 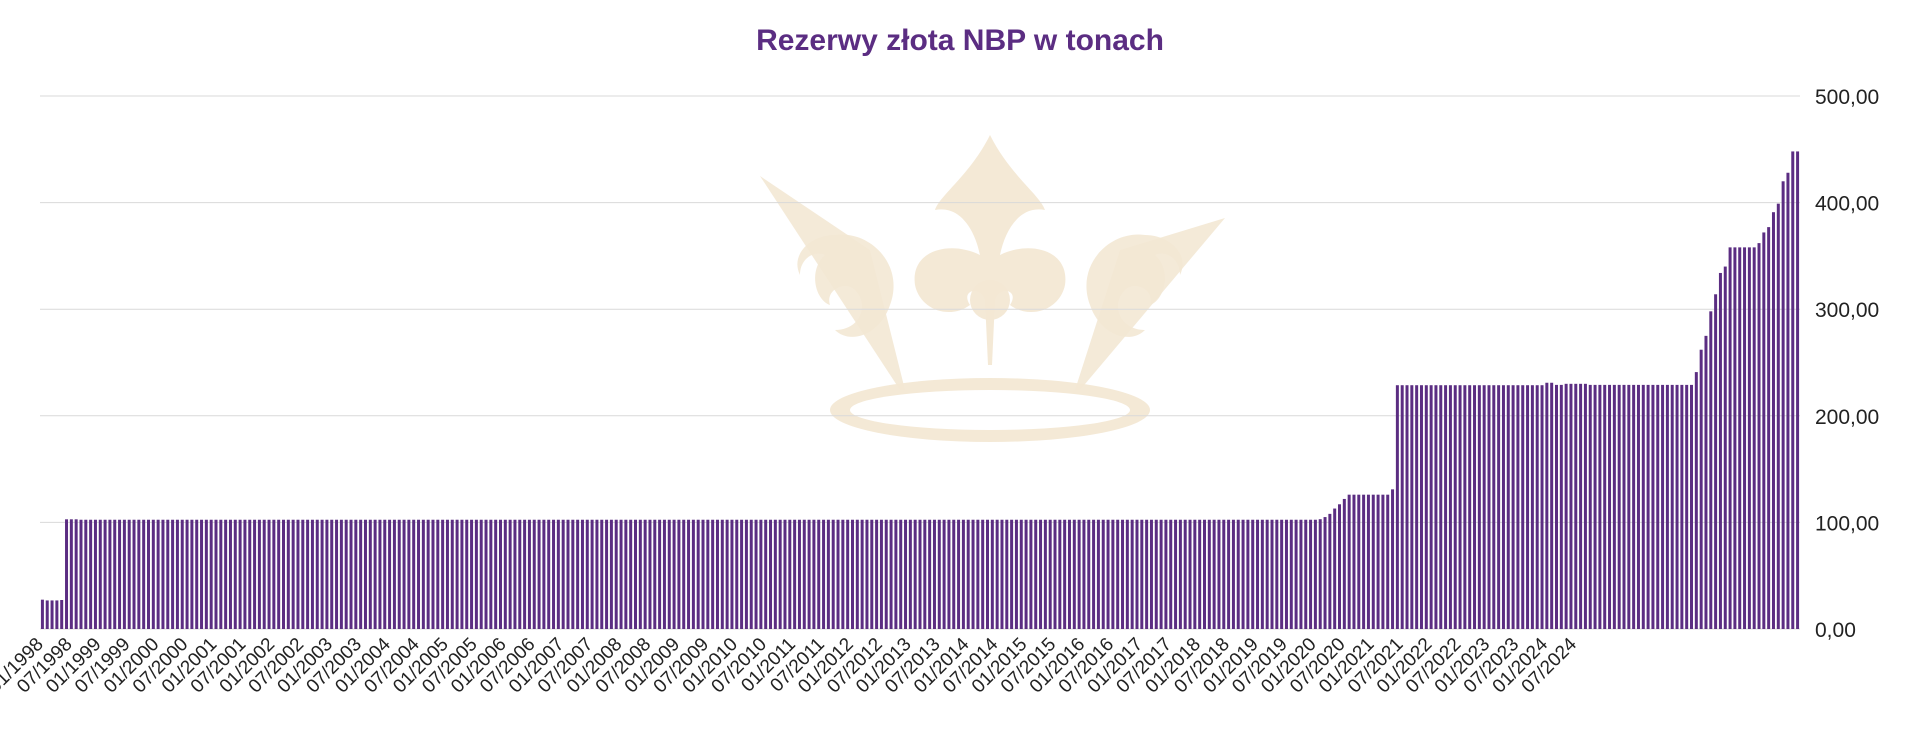 I want to click on y-tick-label: 100,00, so click(x=1847, y=523).